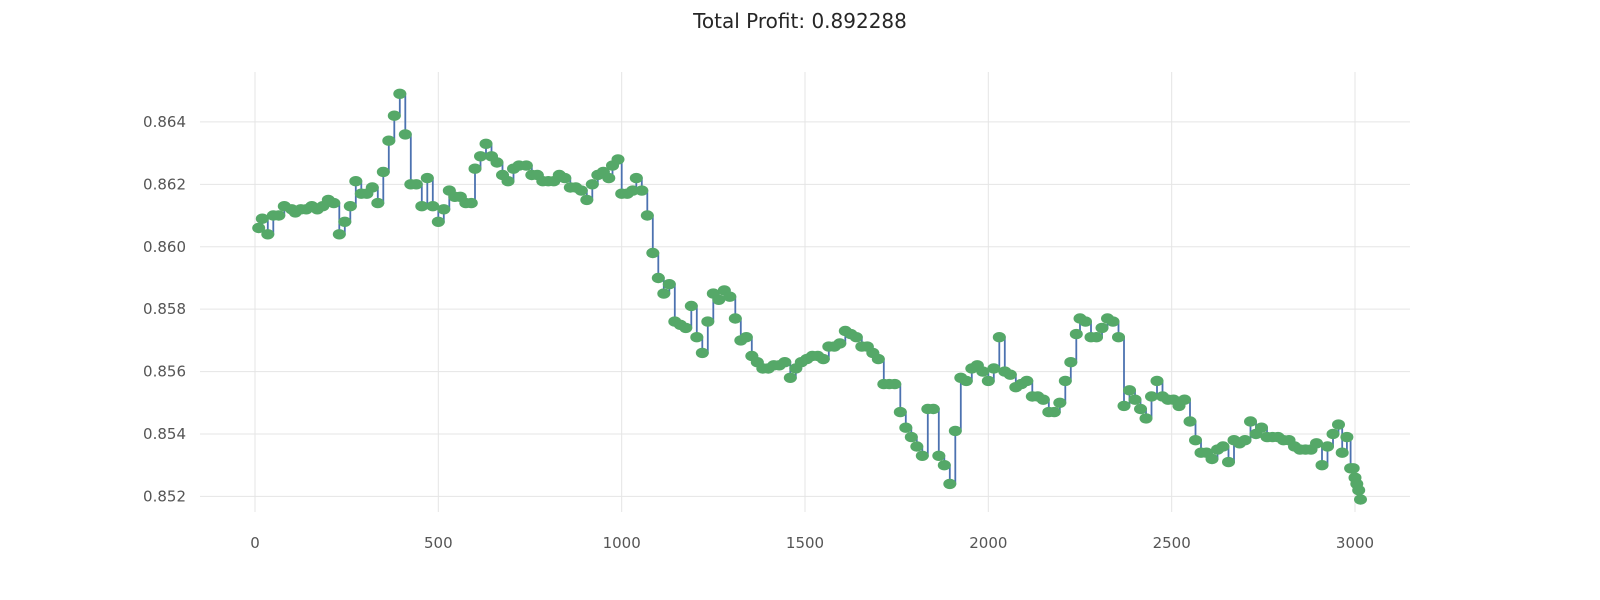 The height and width of the screenshot is (600, 1600). What do you see at coordinates (164, 184) in the screenshot?
I see `y-tick-label-5: 0.862` at bounding box center [164, 184].